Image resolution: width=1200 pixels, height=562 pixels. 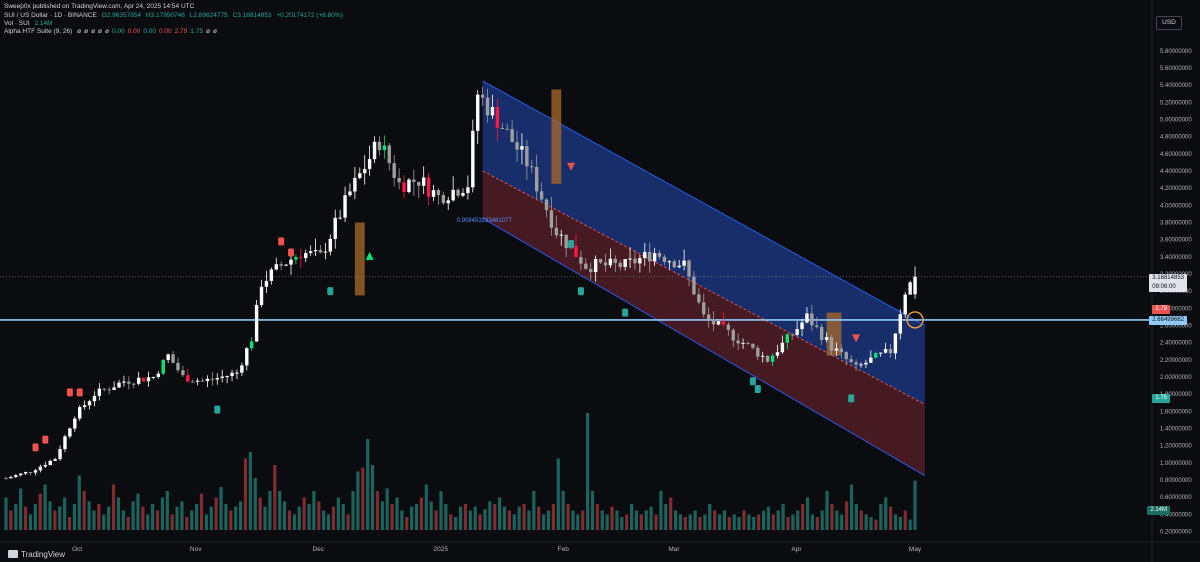 What do you see at coordinates (1176, 189) in the screenshot?
I see `price-tick-label: 4.20000000` at bounding box center [1176, 189].